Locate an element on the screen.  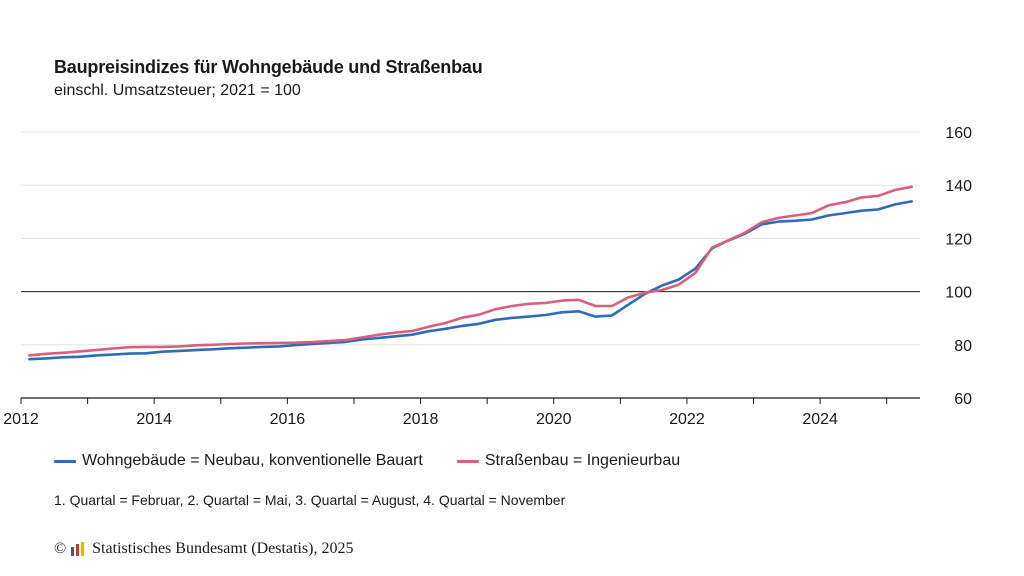
y-tick-label-100: 100 is located at coordinates (958, 293).